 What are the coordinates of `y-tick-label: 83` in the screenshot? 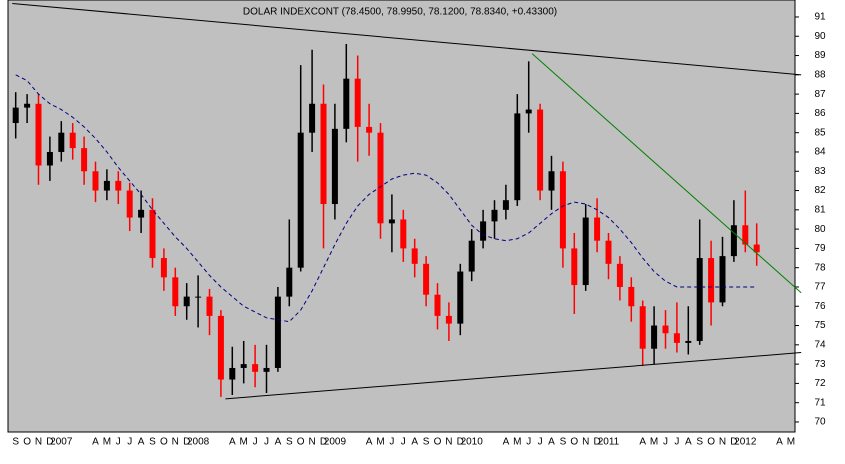 It's located at (820, 171).